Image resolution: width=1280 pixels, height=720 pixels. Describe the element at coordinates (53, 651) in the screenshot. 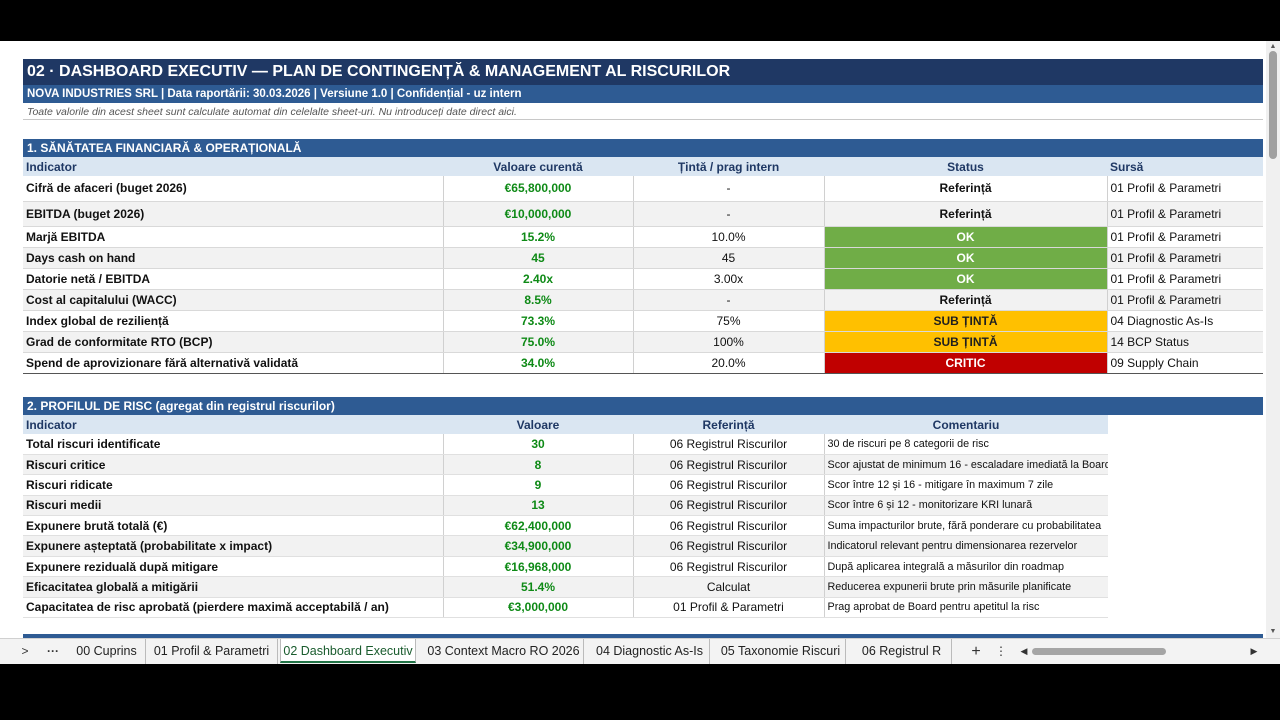

I see `more-tabs-icon: ···` at that location.